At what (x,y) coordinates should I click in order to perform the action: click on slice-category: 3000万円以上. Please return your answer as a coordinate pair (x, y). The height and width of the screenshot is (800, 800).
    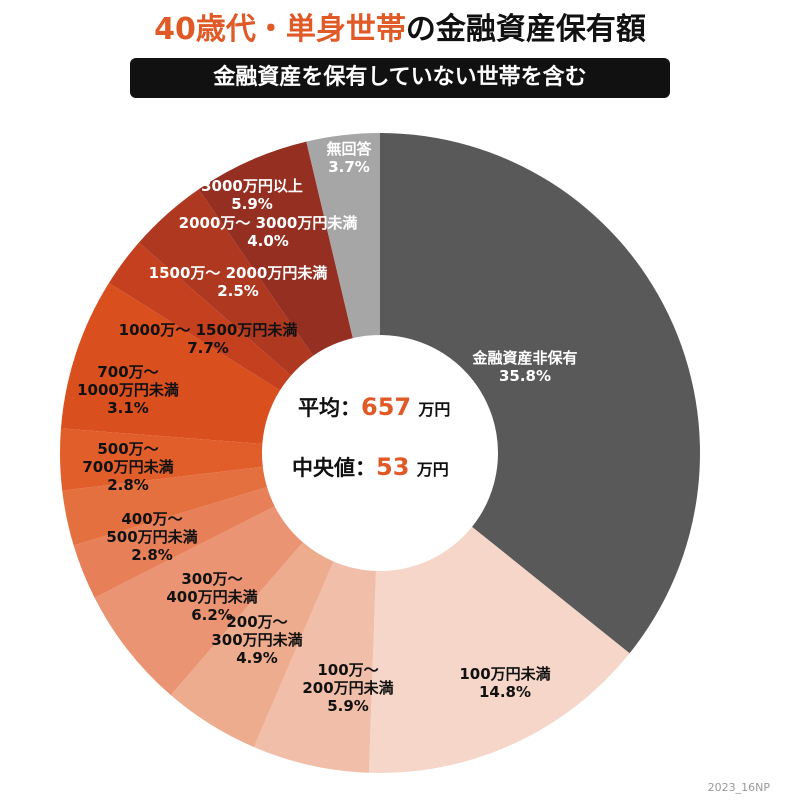
    Looking at the image, I should click on (252, 186).